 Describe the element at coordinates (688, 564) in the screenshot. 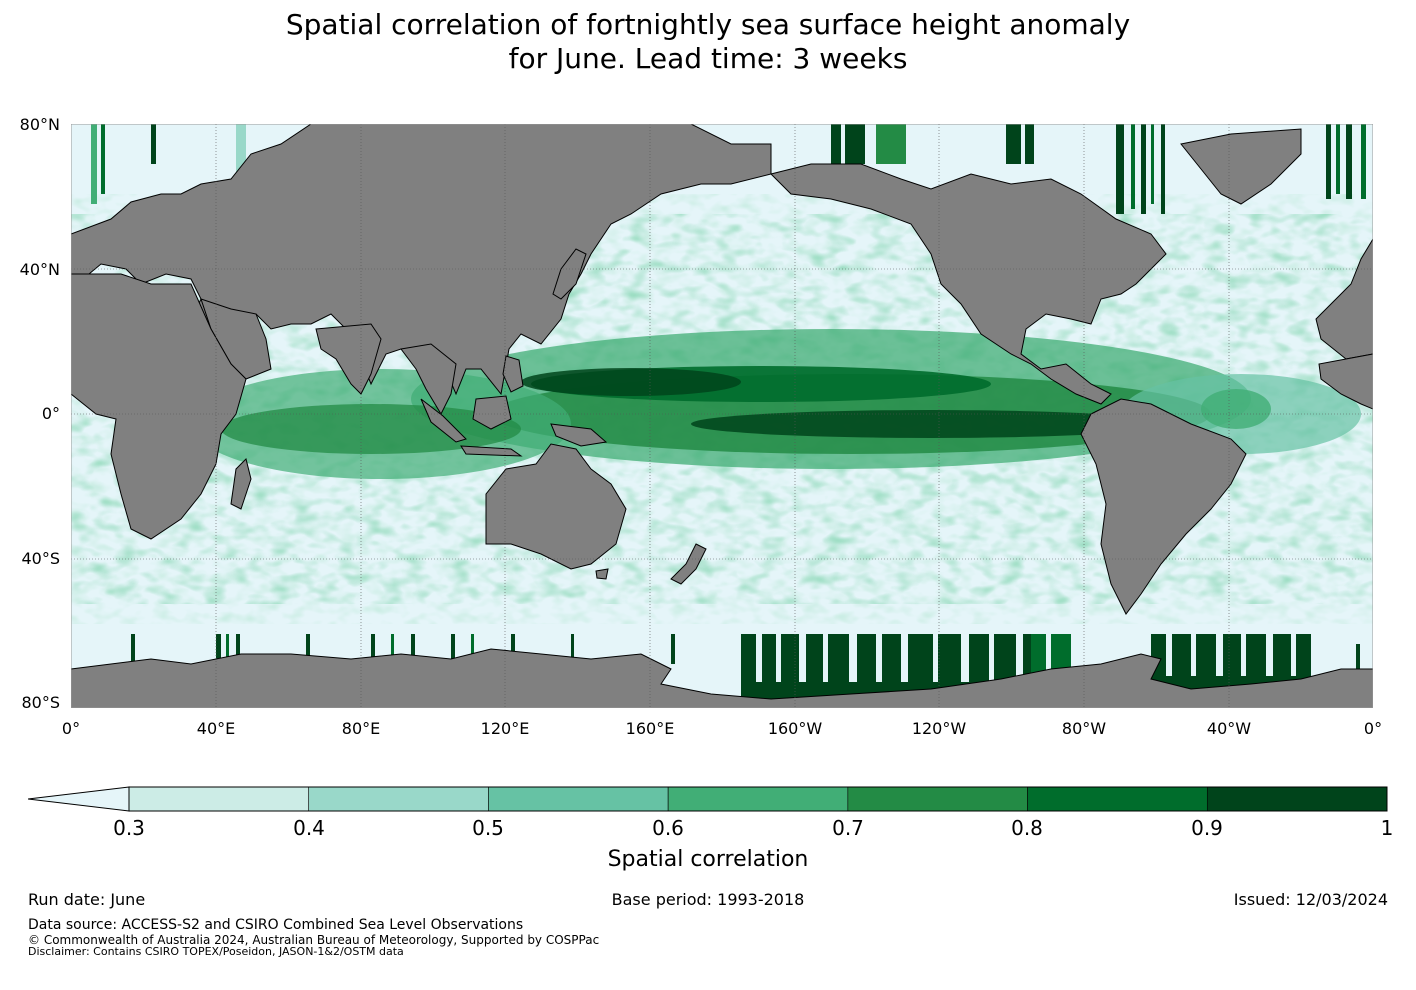

I see `land-new-zealand` at that location.